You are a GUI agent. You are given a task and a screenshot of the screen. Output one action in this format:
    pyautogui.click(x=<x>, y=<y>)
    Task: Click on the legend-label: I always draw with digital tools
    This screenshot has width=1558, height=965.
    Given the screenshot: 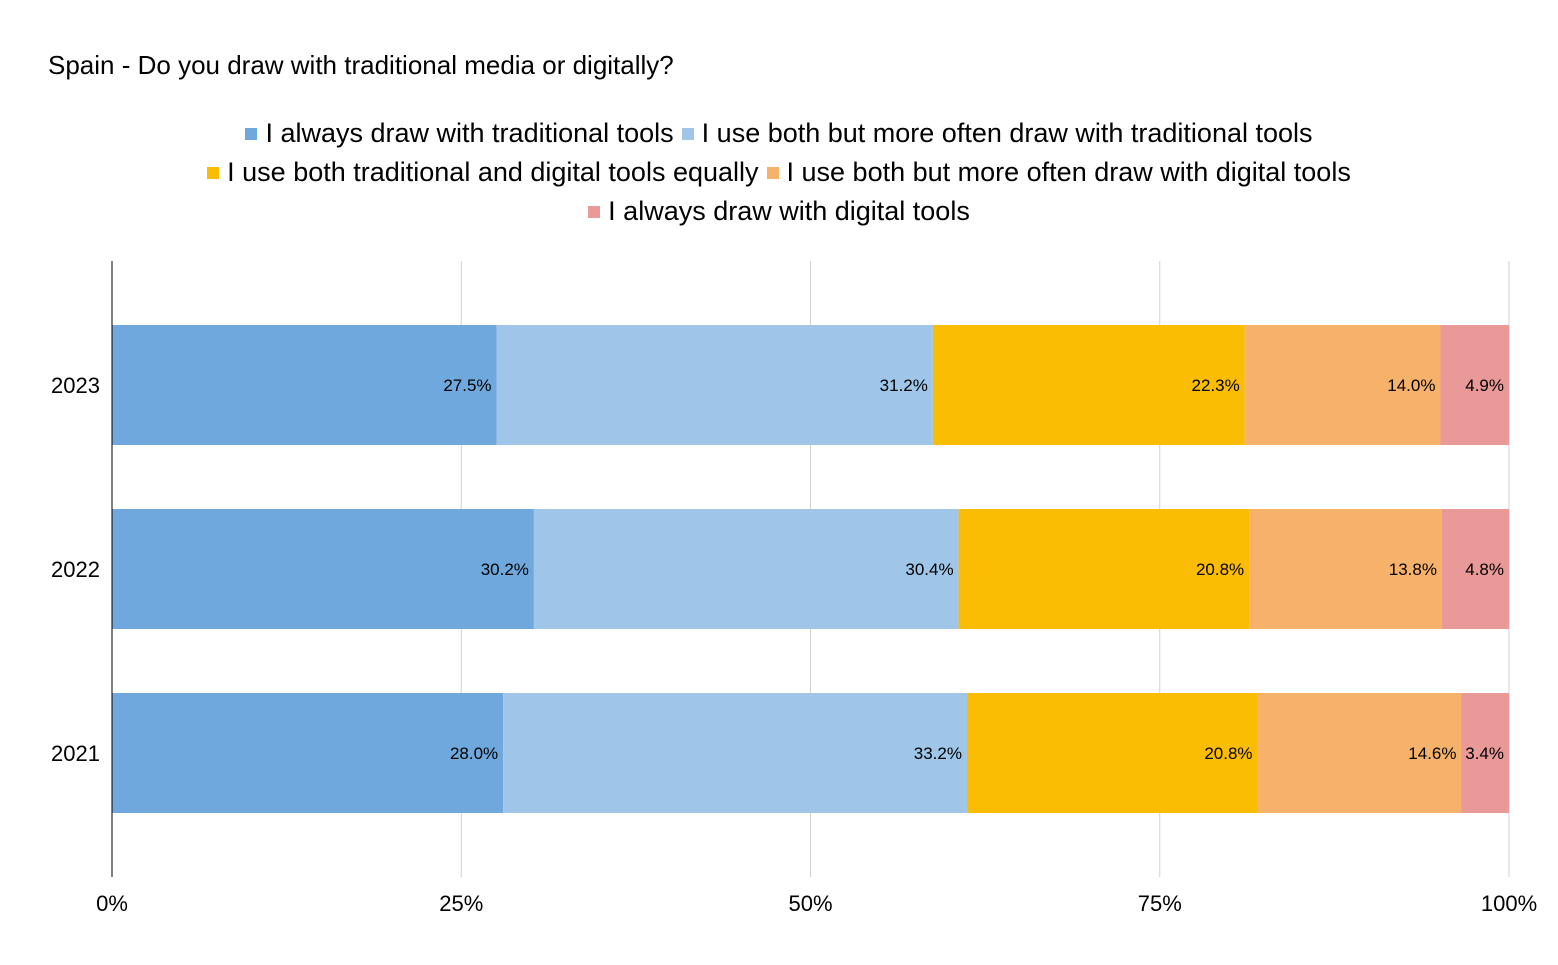 What is the action you would take?
    pyautogui.click(x=789, y=211)
    